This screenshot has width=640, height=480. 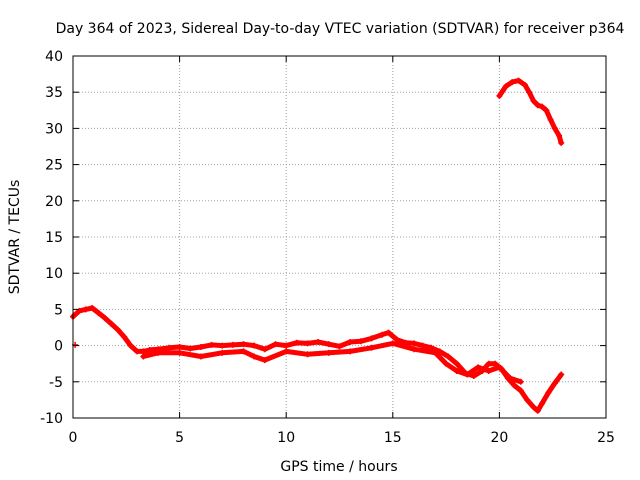 I want to click on y-tick-label: 10, so click(x=54, y=274).